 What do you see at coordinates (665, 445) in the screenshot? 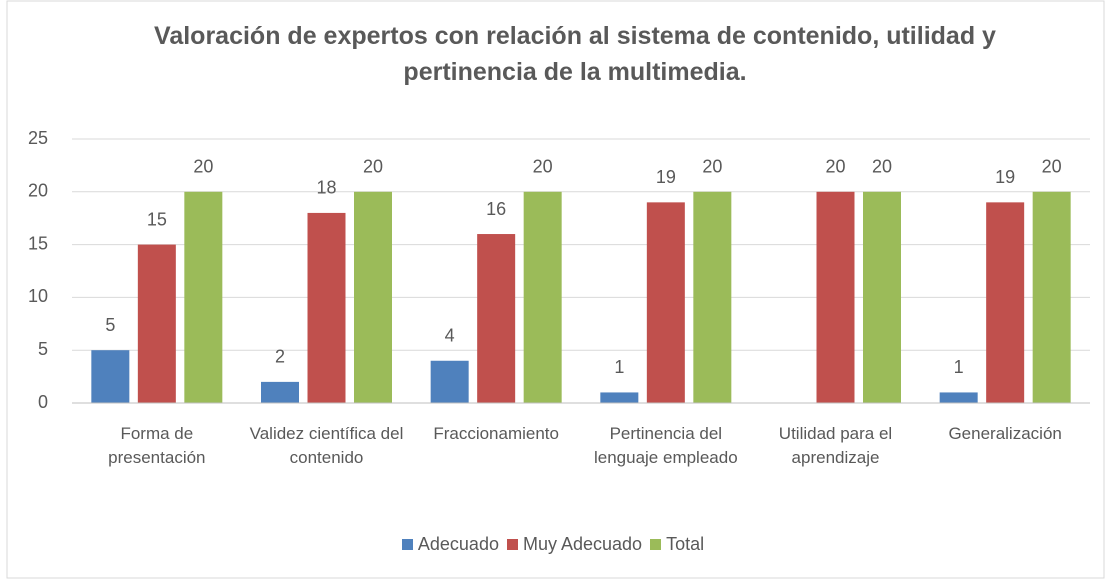
I see `x-tick-label: Pertinencia del lenguaje empleado` at bounding box center [665, 445].